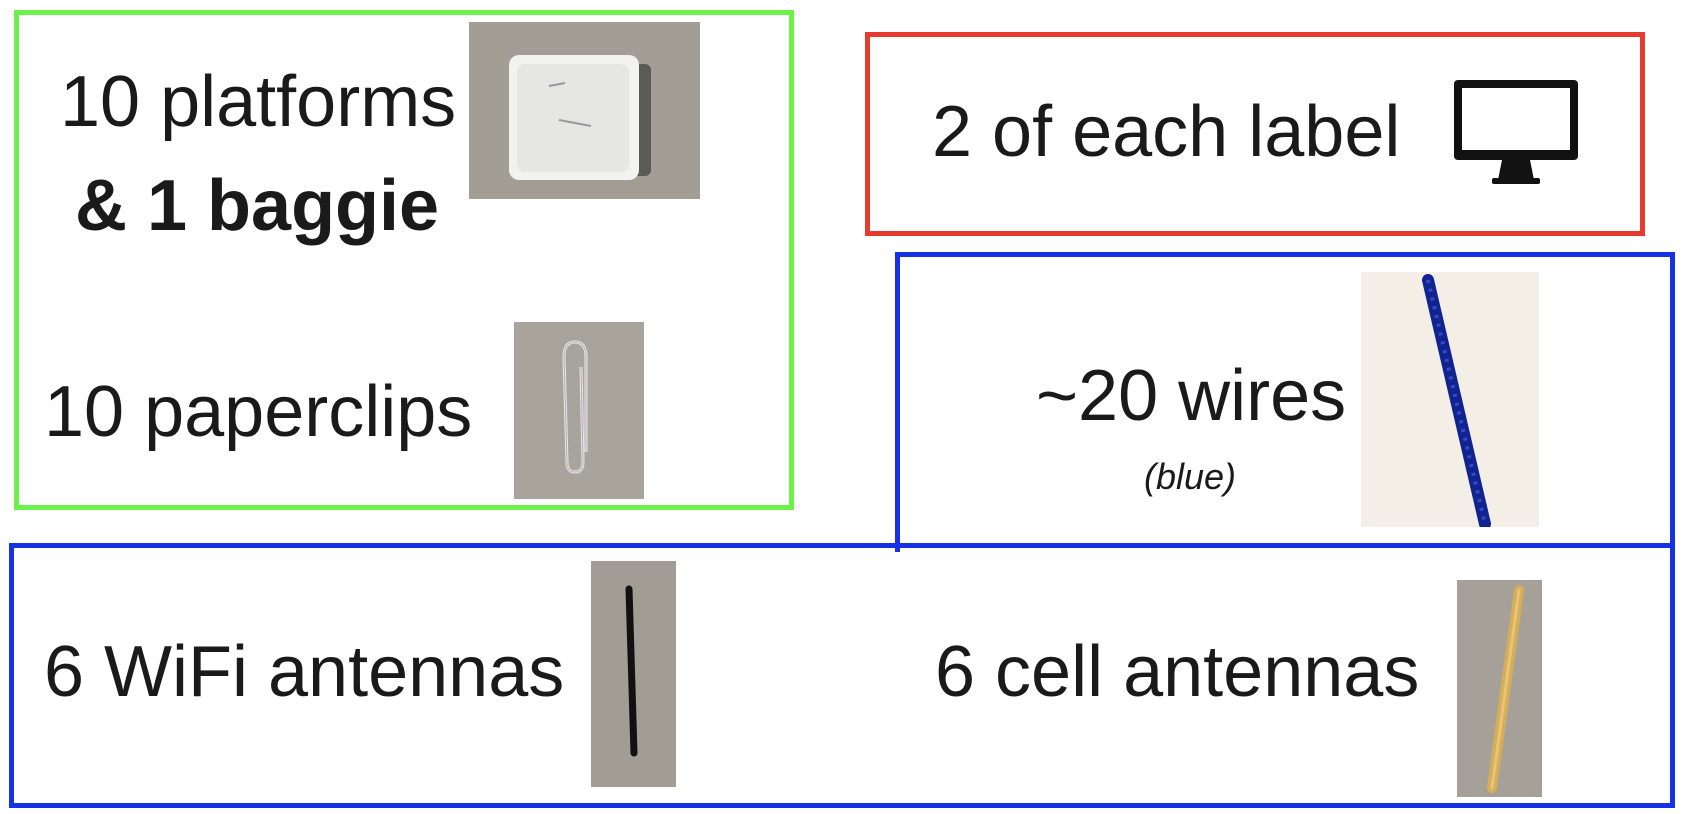 The image size is (1686, 814). I want to click on wifi-antennas-text: 6 WiFi antennas, so click(304, 672).